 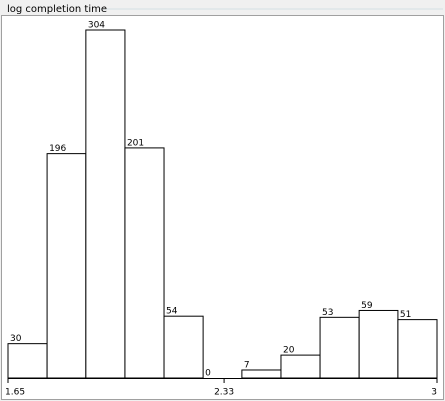 I want to click on bar-label: 30, so click(x=16, y=339).